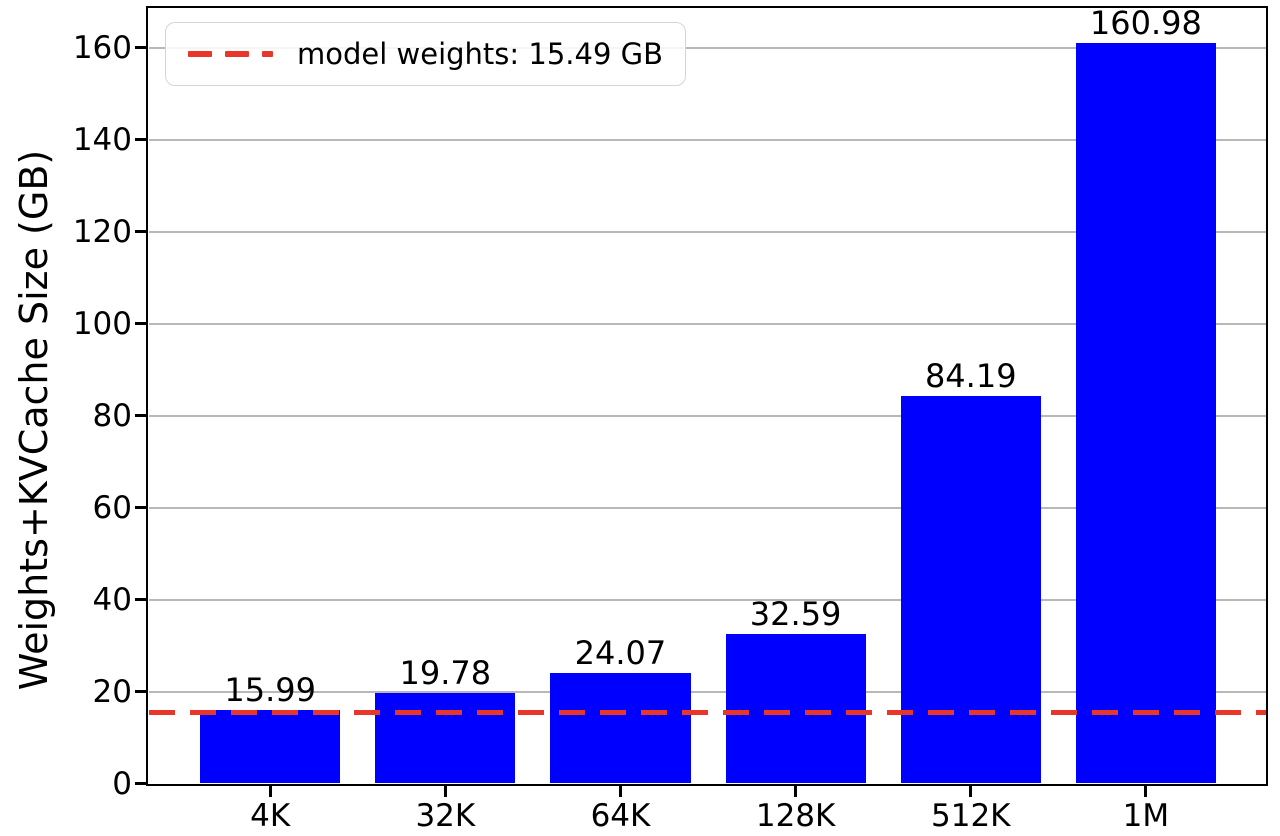  I want to click on x-tick-label: 32K, so click(445, 815).